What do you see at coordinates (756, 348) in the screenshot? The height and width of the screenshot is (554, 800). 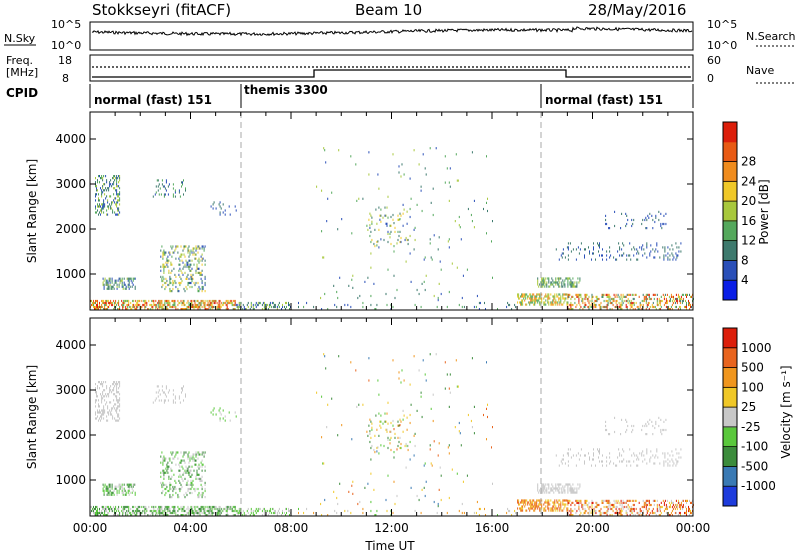 I see `colorbar-tick-0: 1000` at bounding box center [756, 348].